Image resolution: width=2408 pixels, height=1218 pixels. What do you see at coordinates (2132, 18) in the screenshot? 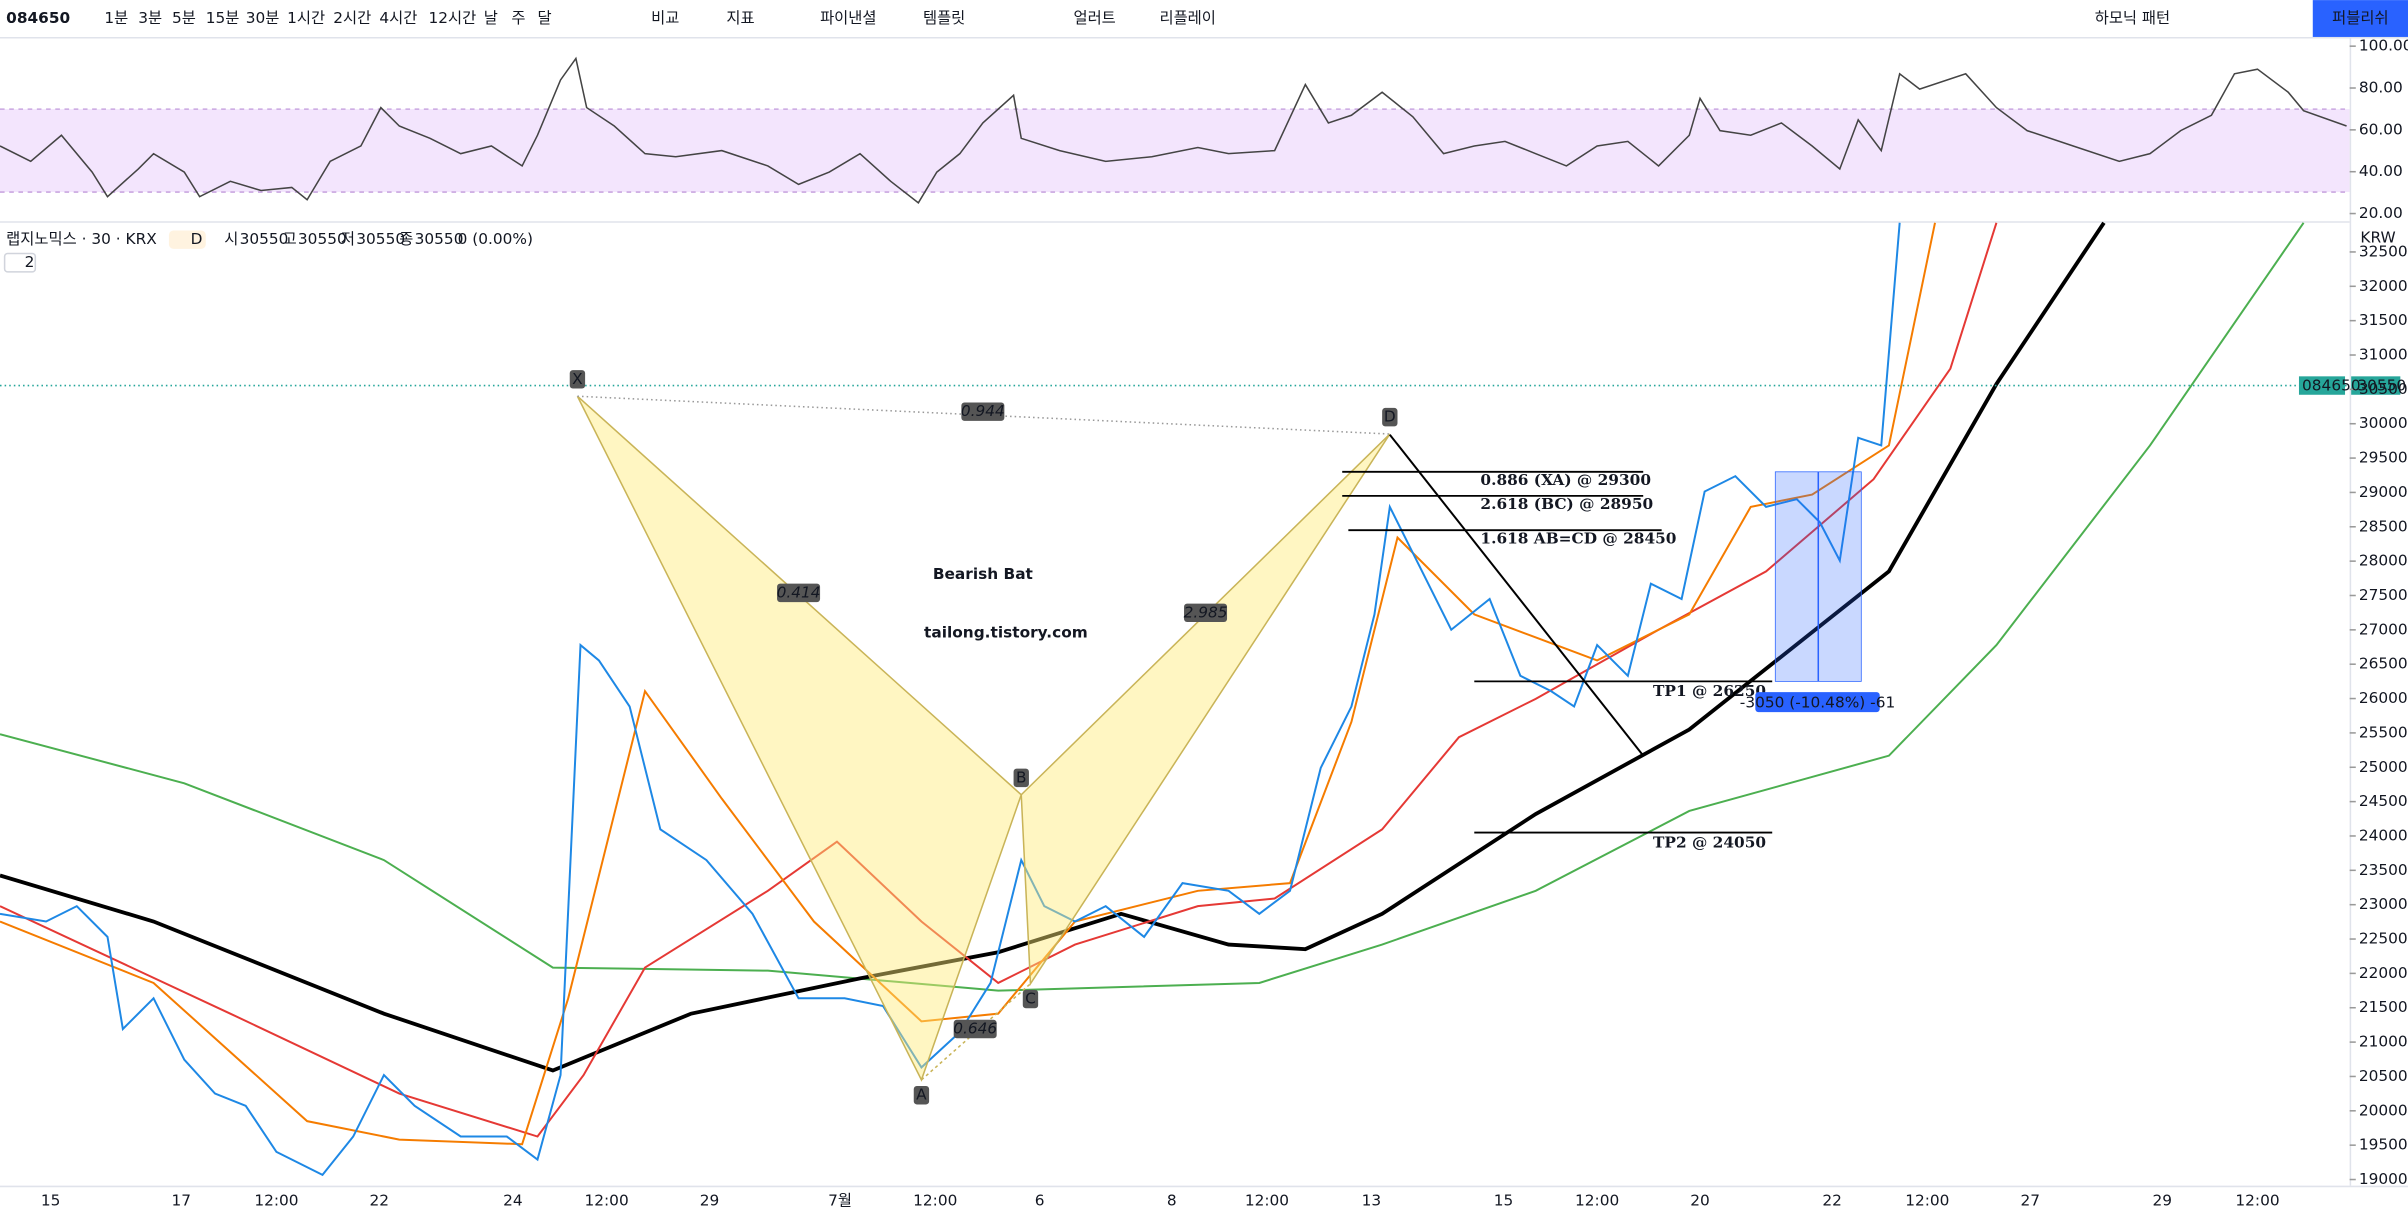
I see `pattern-menu: 하모닉 패턴` at bounding box center [2132, 18].